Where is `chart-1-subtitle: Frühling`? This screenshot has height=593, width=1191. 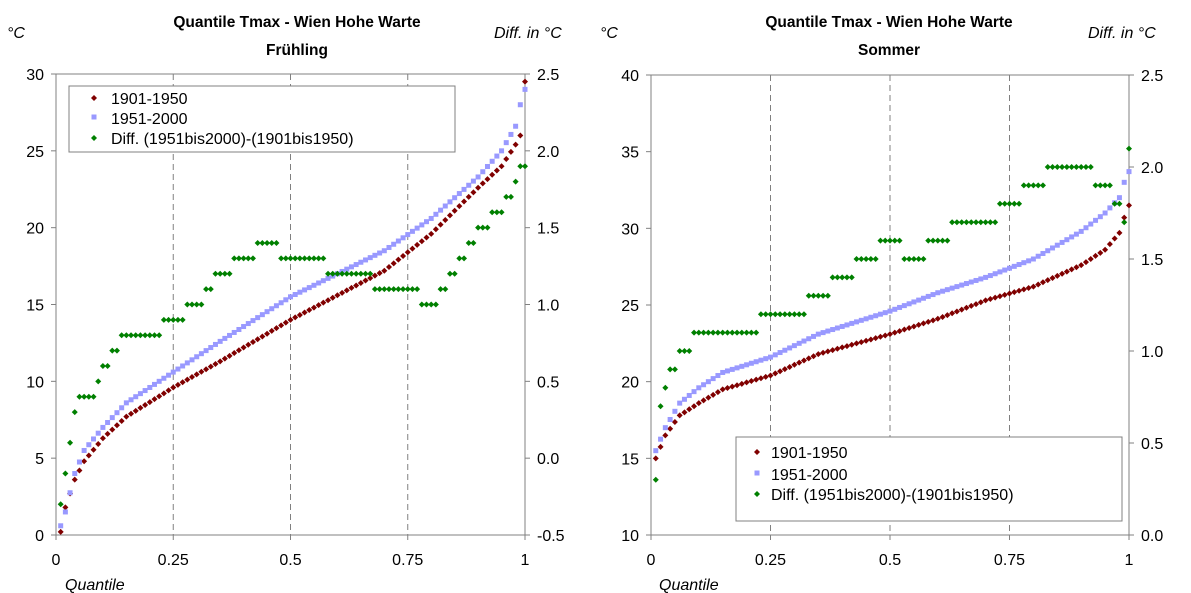 chart-1-subtitle: Frühling is located at coordinates (297, 50).